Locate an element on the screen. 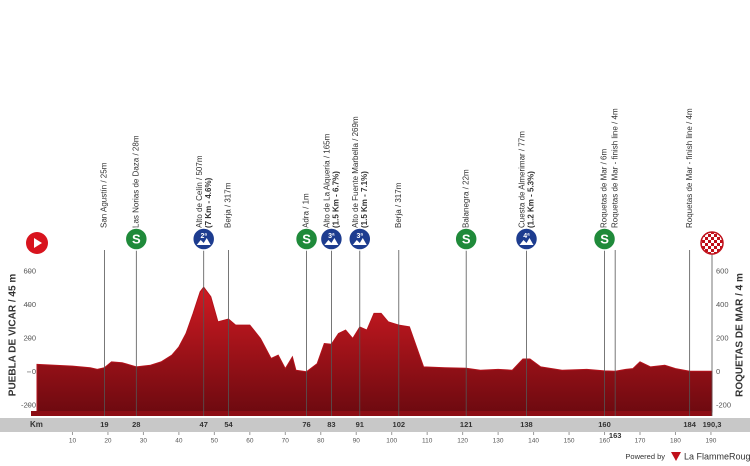 Image resolution: width=750 pixels, height=466 pixels. waypoint-km: 190,3 is located at coordinates (712, 424).